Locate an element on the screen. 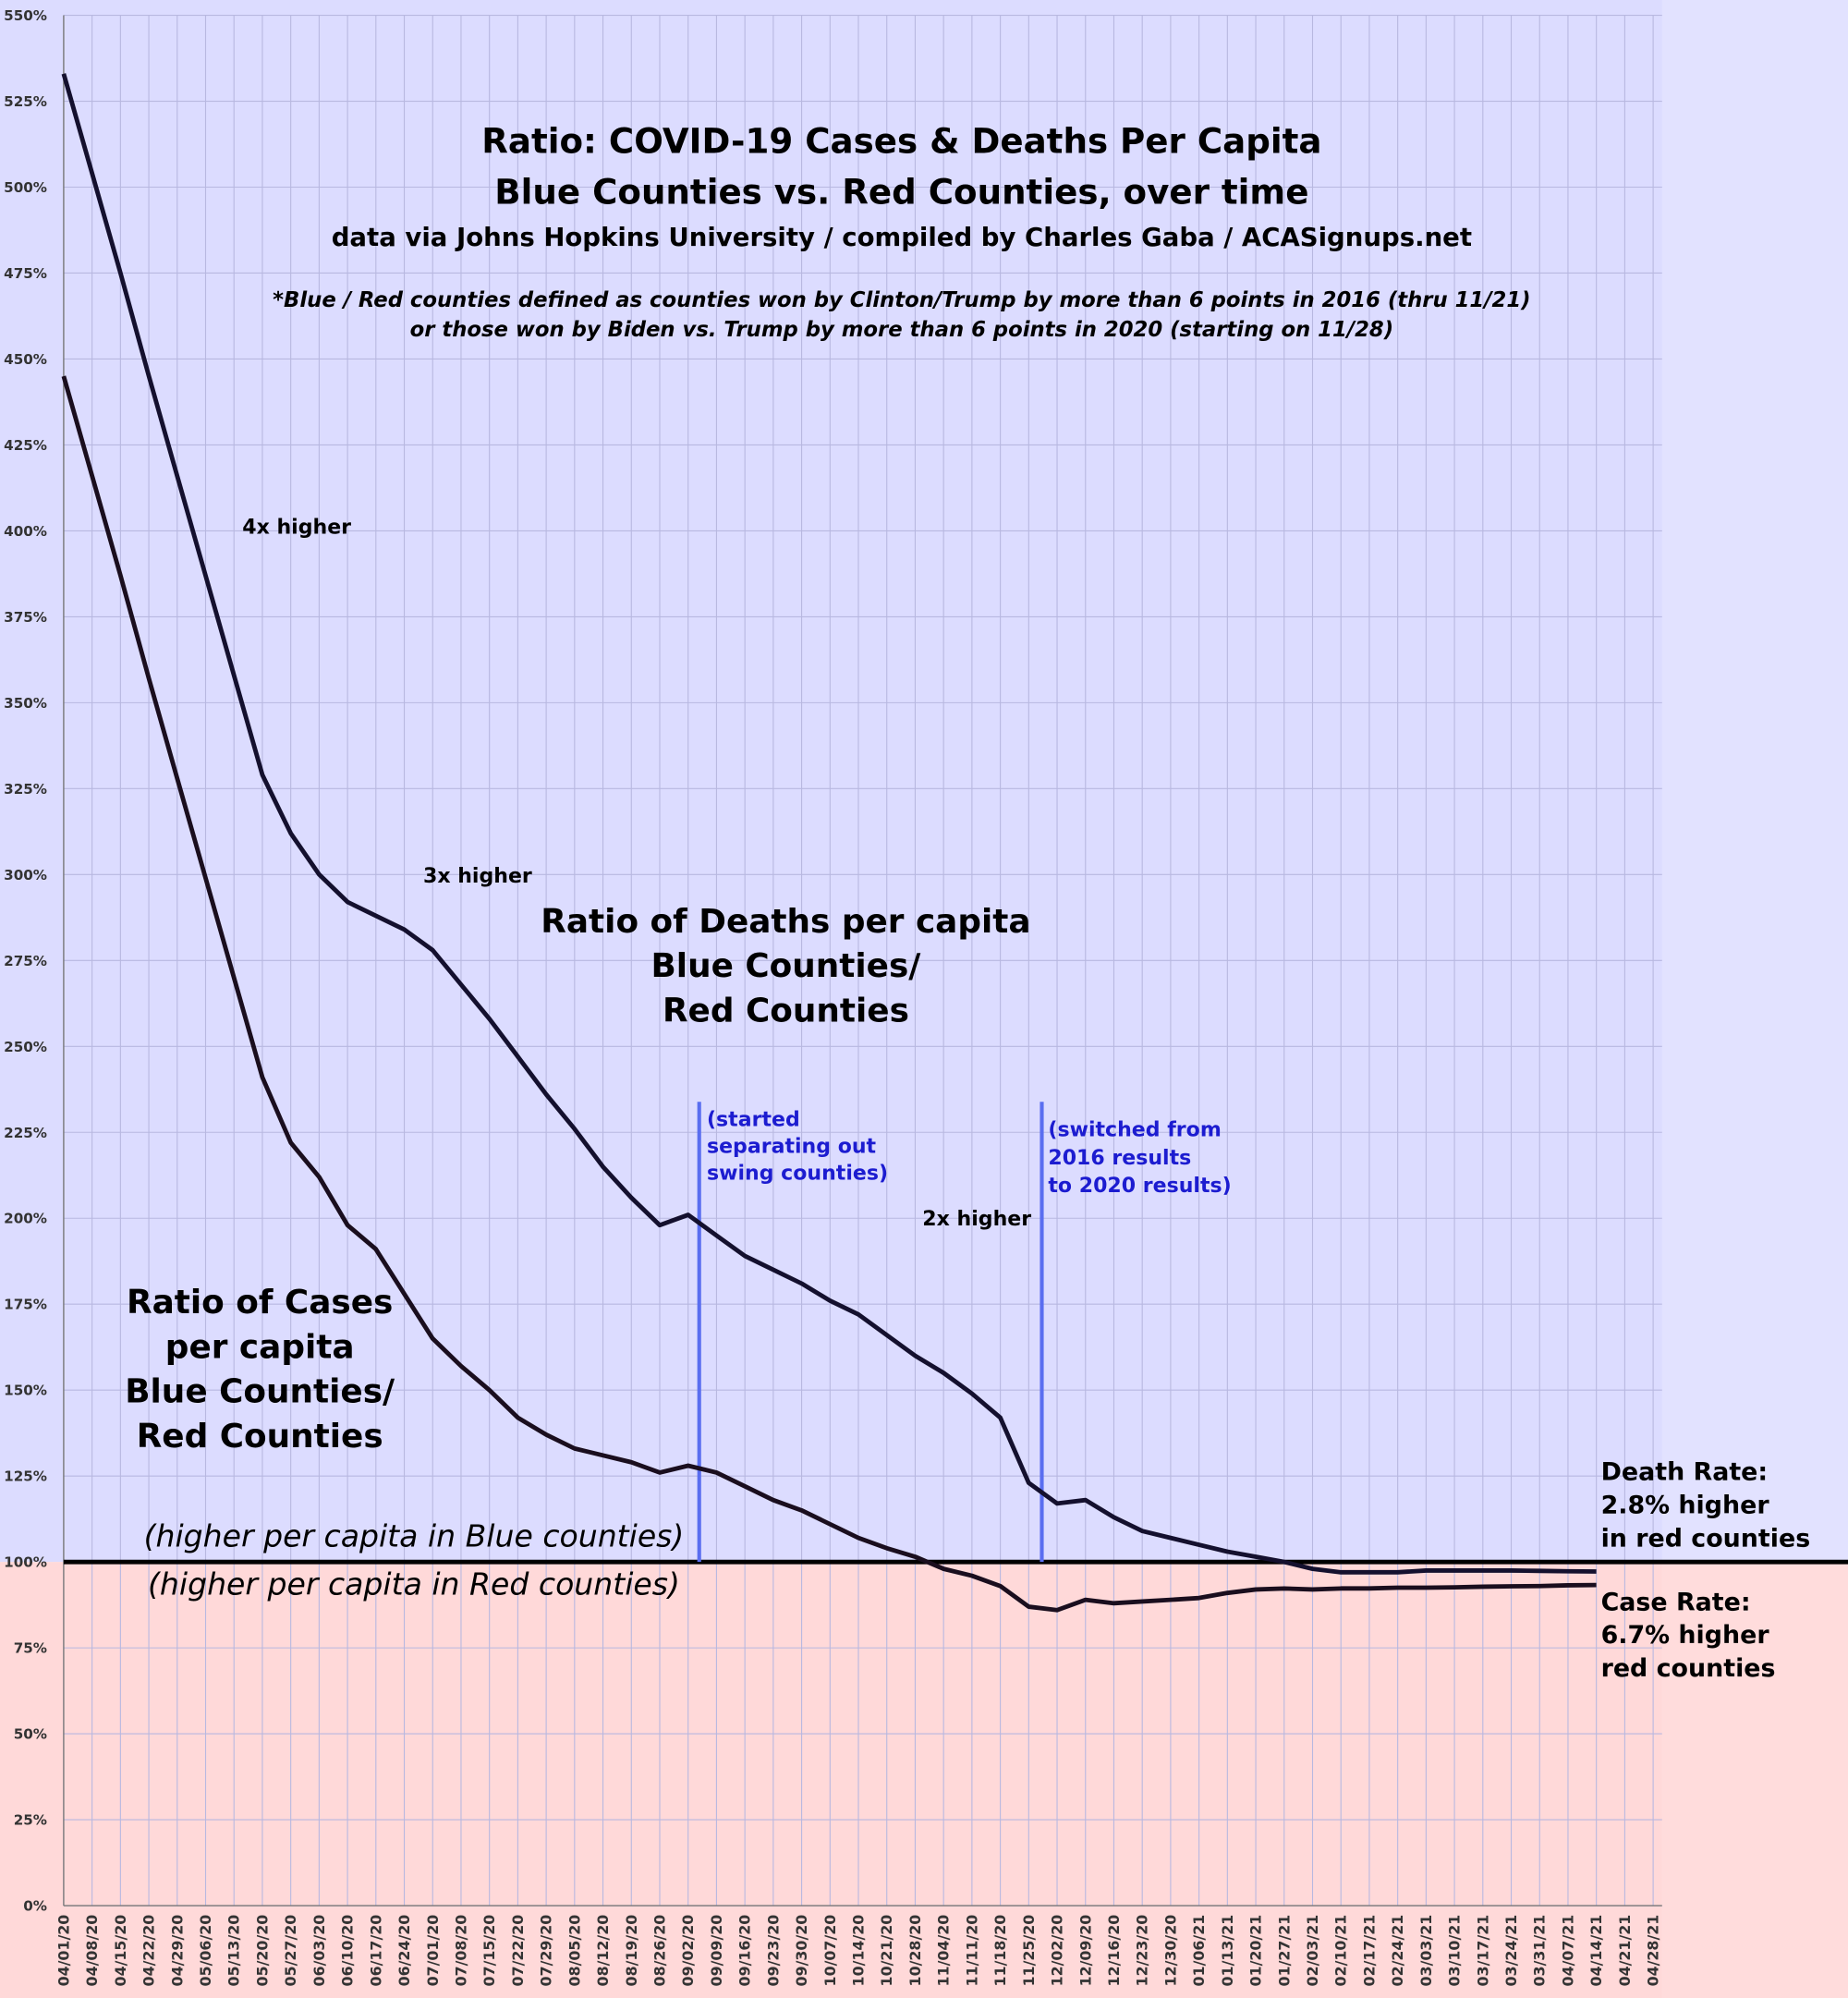  x-tick-label: 11/11/20 is located at coordinates (972, 1951).